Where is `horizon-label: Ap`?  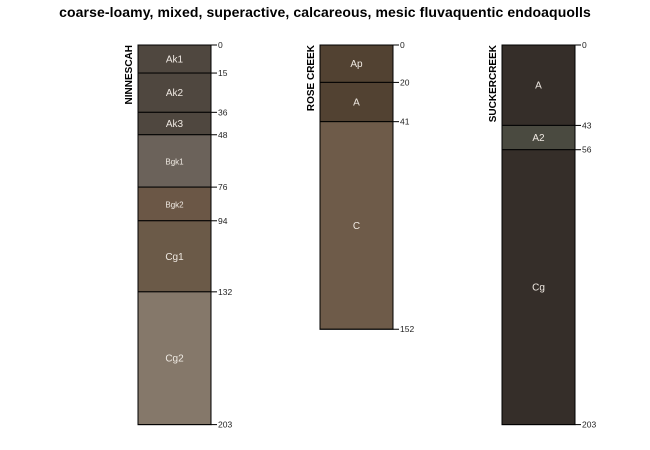 horizon-label: Ap is located at coordinates (356, 64).